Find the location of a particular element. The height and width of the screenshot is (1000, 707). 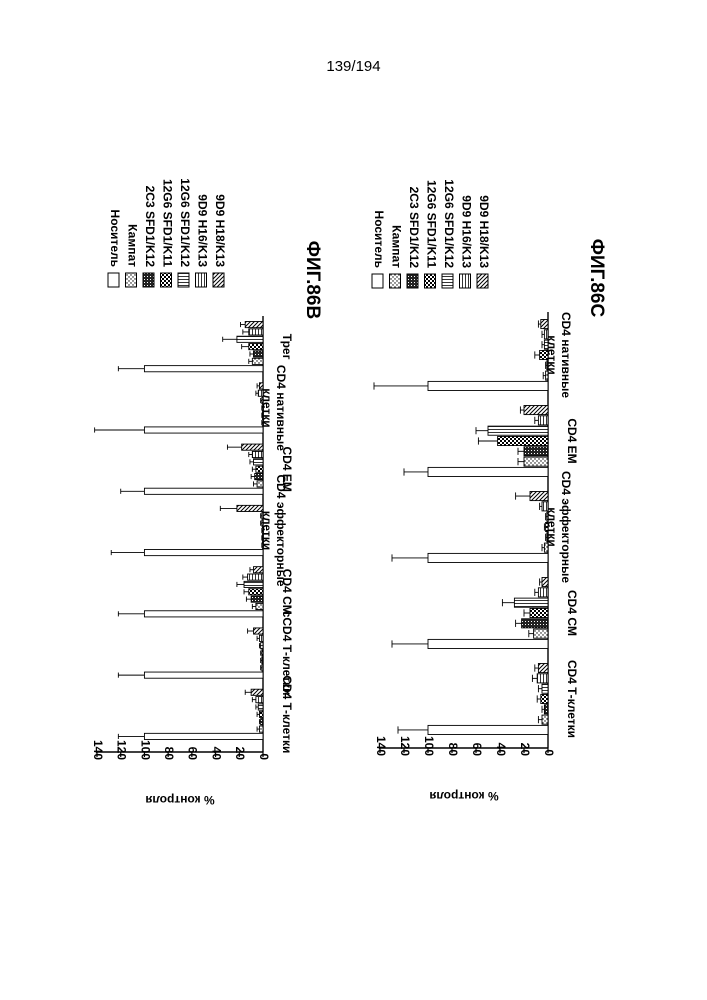

legend-label: 9D9 H16/K13 is located at coordinates (202, 230).